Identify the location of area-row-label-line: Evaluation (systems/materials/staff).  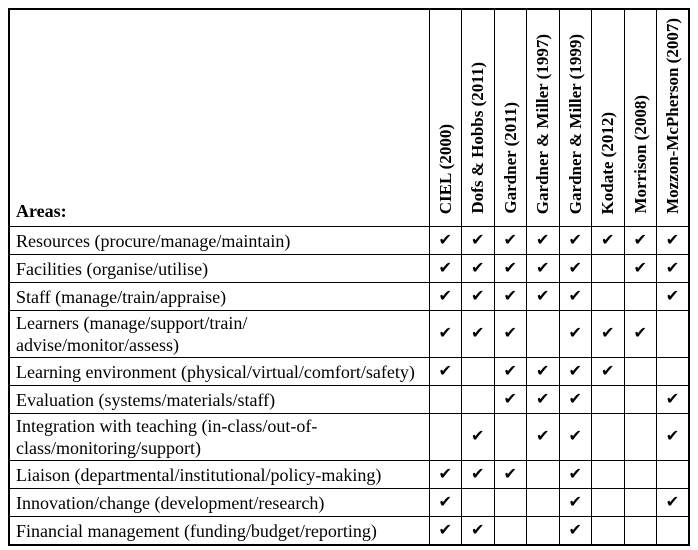
(146, 399).